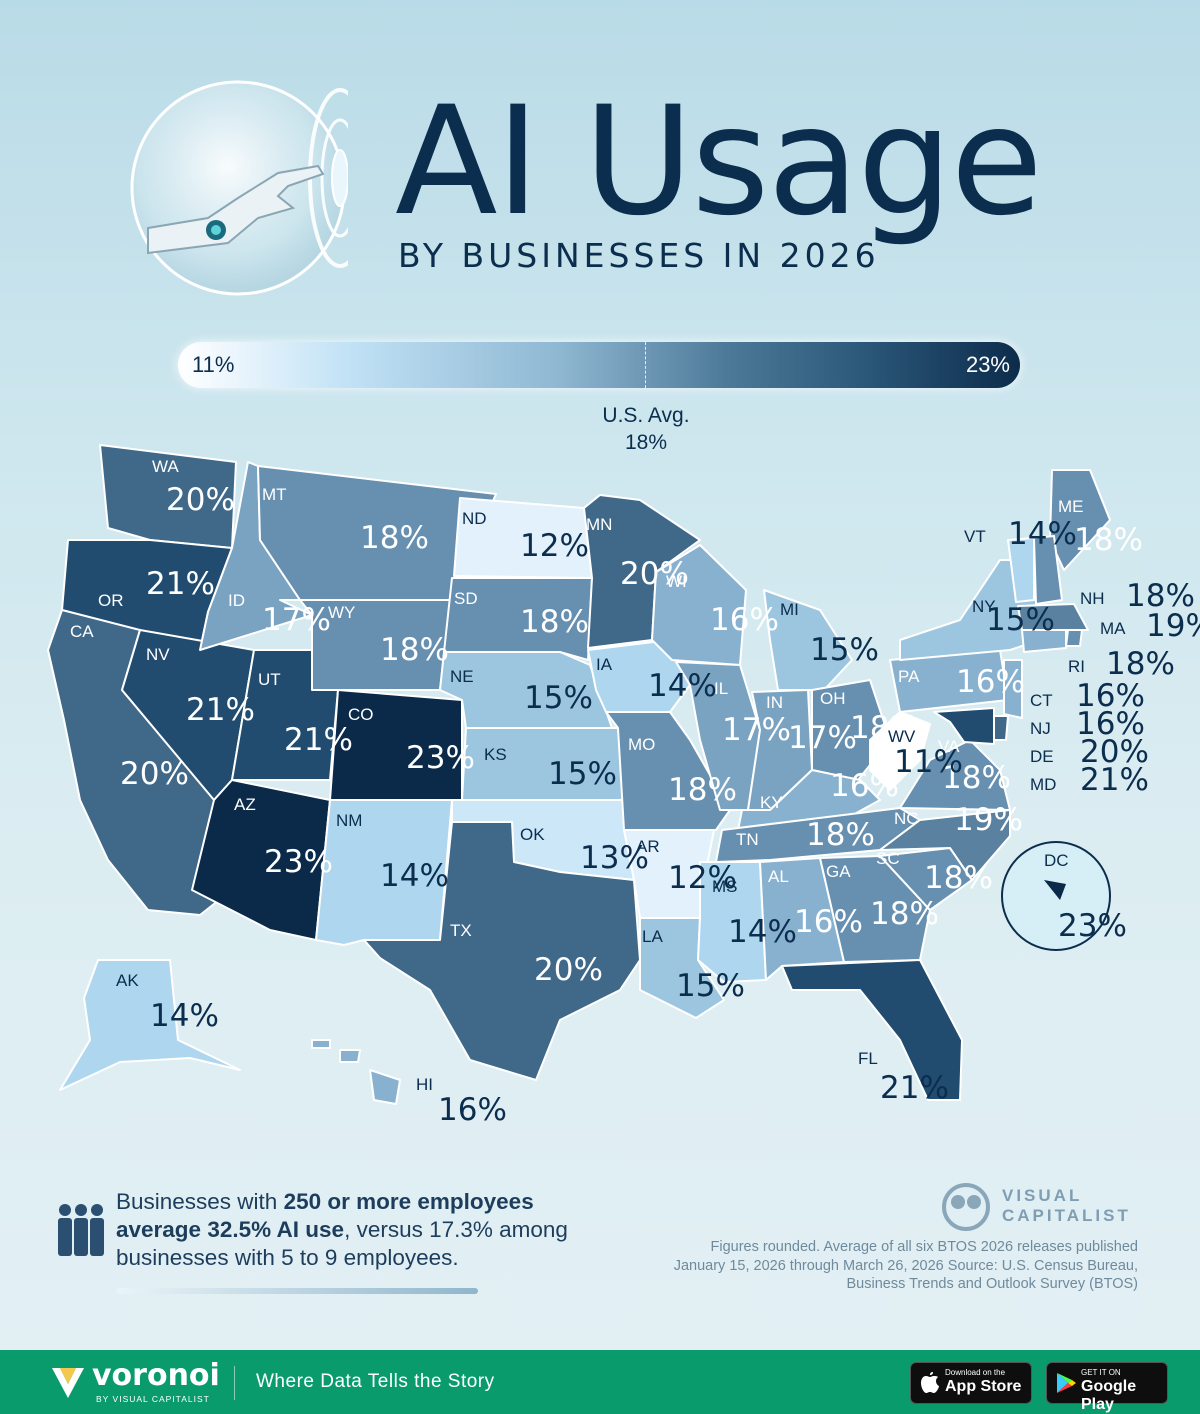 Image resolution: width=1200 pixels, height=1414 pixels. I want to click on state-value-mt: 18%, so click(394, 538).